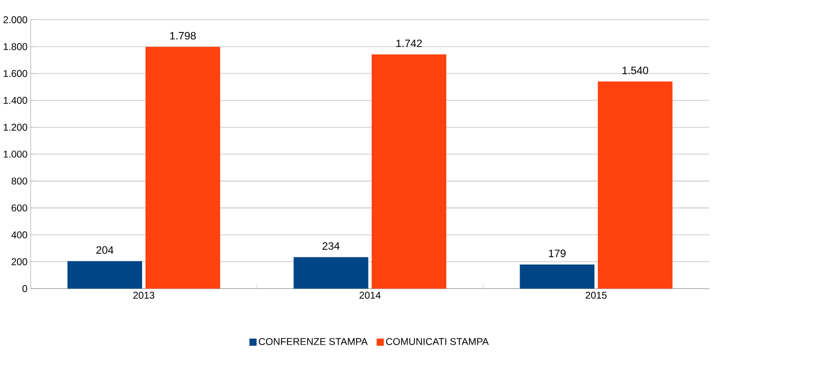  I want to click on data-label: 179, so click(557, 254).